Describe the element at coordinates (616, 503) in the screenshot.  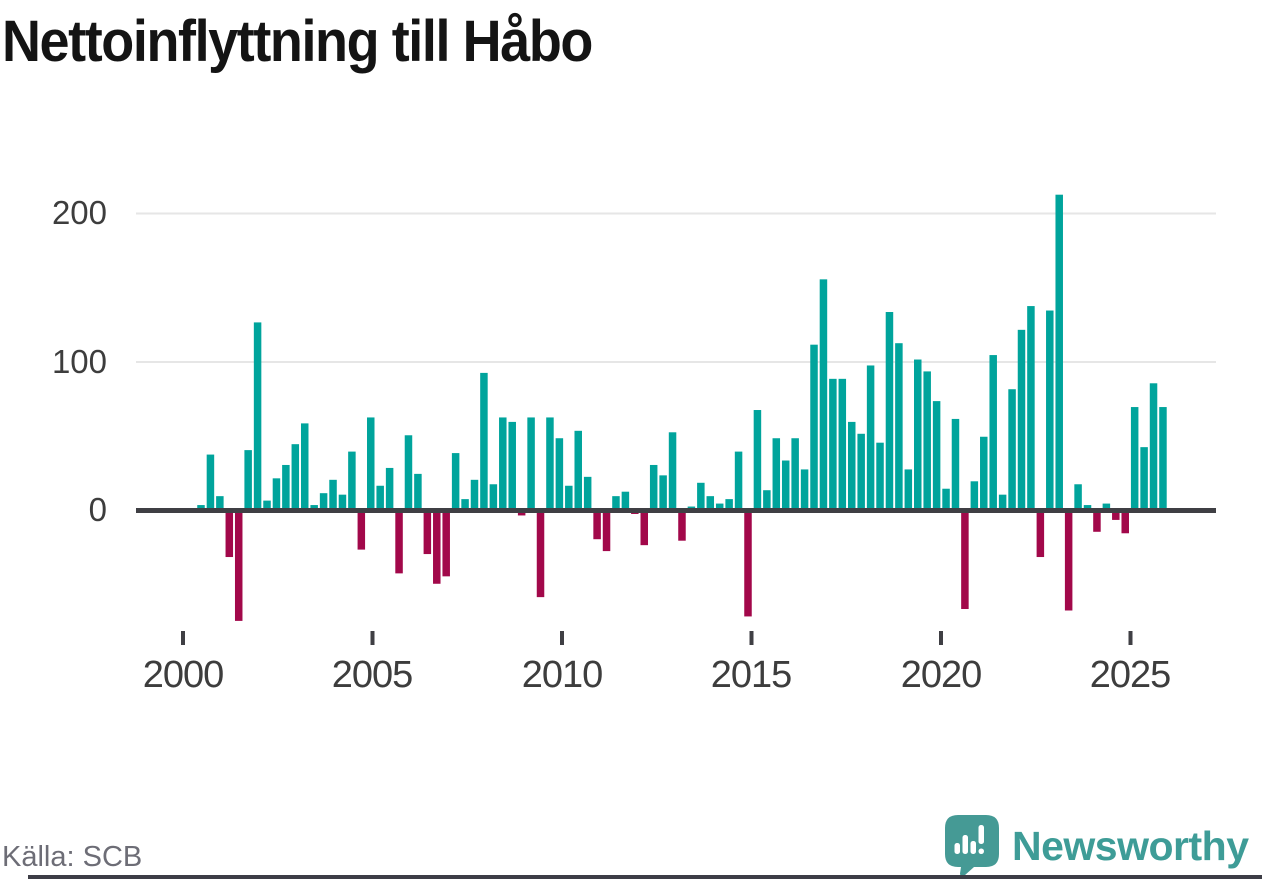
I see `bar-2011-q2` at that location.